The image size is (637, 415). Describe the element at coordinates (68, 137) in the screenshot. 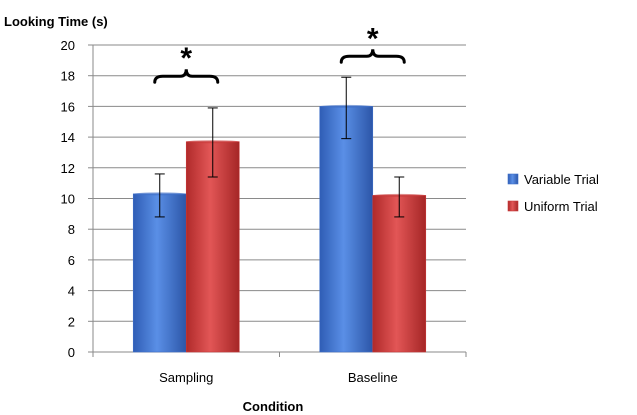

I see `y-tick-label: 14` at that location.